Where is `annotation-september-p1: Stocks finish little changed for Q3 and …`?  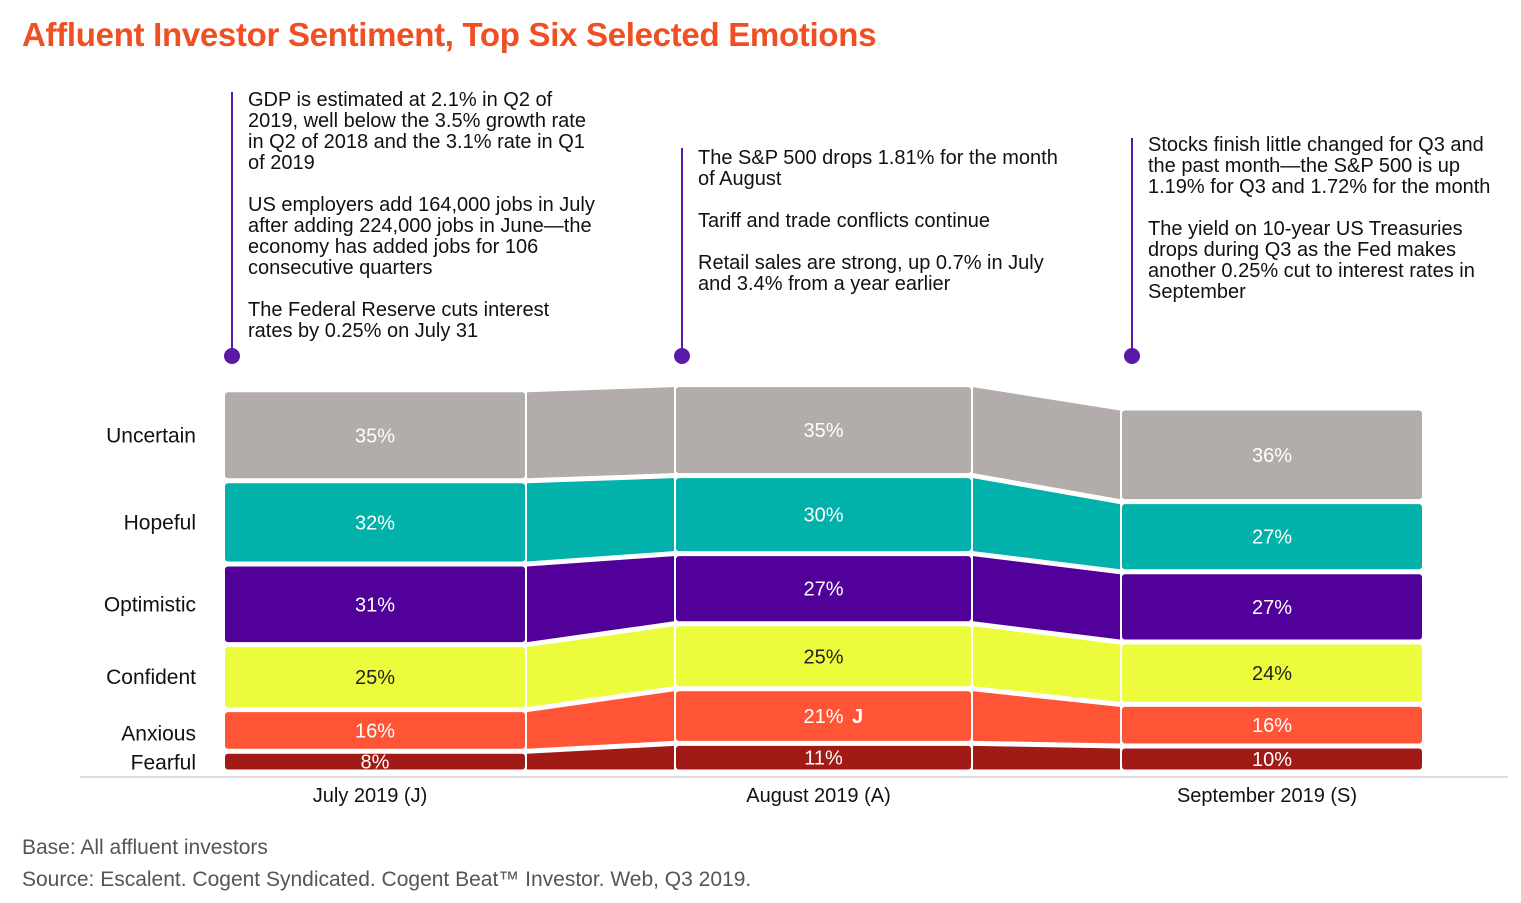 annotation-september-p1: Stocks finish little changed for Q3 and … is located at coordinates (1319, 166).